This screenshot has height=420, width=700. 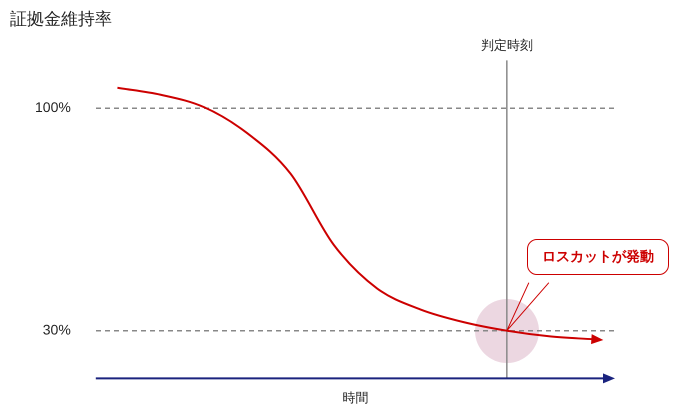 What do you see at coordinates (355, 397) in the screenshot?
I see `x-axis-title: 時間` at bounding box center [355, 397].